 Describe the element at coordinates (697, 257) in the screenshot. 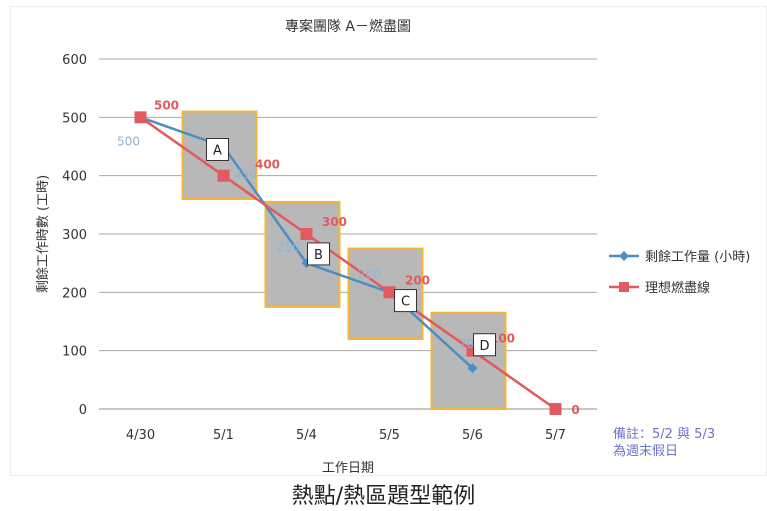

I see `legend-label-remaining: 剩餘工作量 (小時)` at that location.